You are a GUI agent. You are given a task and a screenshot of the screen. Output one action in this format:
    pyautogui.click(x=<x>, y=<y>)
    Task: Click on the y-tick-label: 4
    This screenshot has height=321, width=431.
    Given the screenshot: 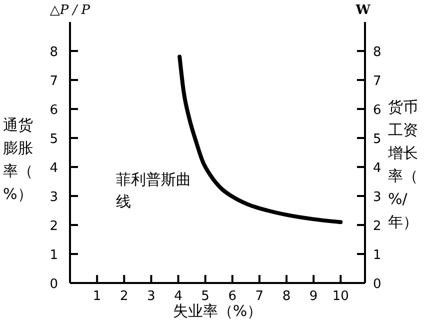 What is the action you would take?
    pyautogui.click(x=54, y=168)
    